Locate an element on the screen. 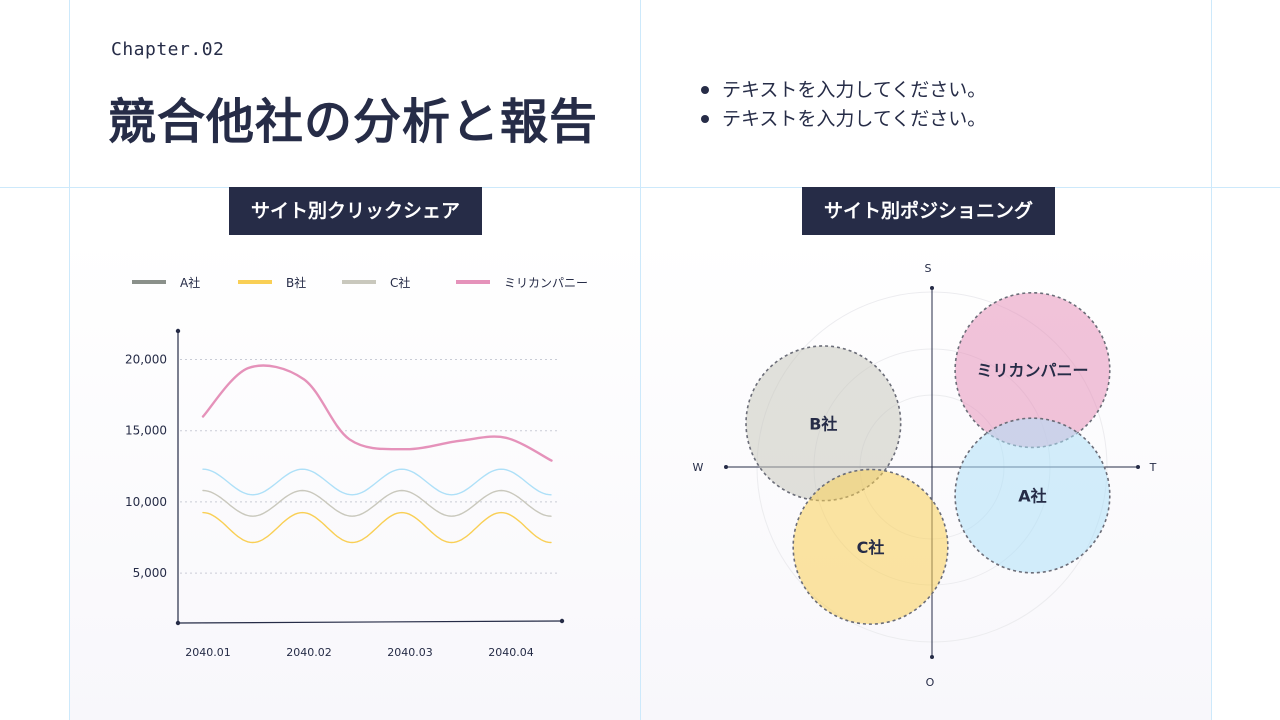 Image resolution: width=1280 pixels, height=720 pixels. y-tick-label: 5,000 is located at coordinates (150, 573).